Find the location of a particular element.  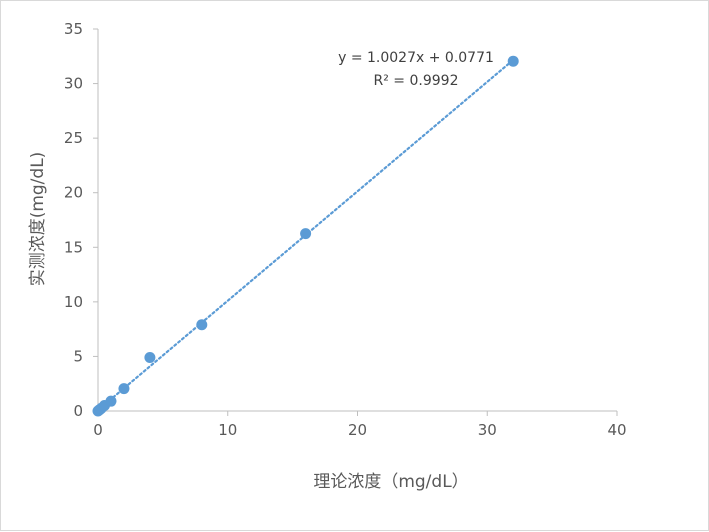

y-axis-title: 实测浓度(mg/dL) is located at coordinates (38, 219).